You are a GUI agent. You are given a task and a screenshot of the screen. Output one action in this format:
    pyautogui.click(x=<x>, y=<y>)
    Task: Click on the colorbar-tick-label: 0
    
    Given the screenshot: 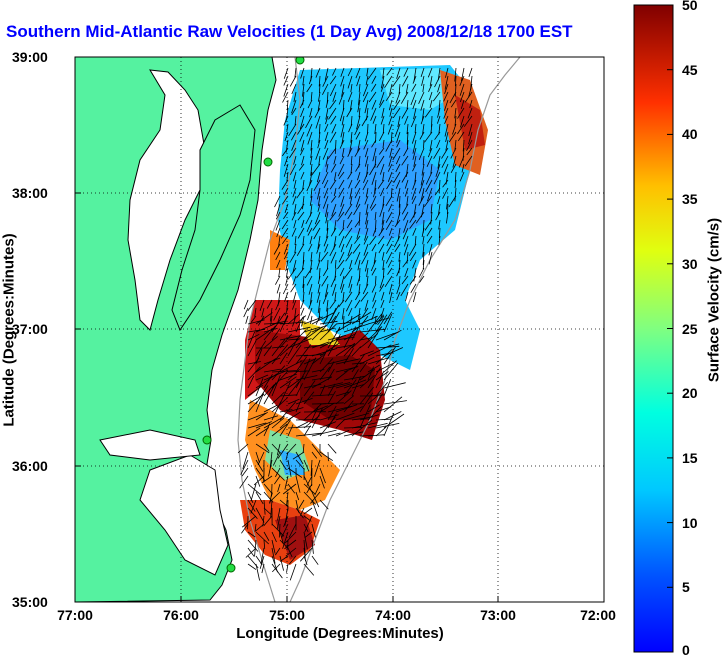 What is the action you would take?
    pyautogui.click(x=686, y=650)
    